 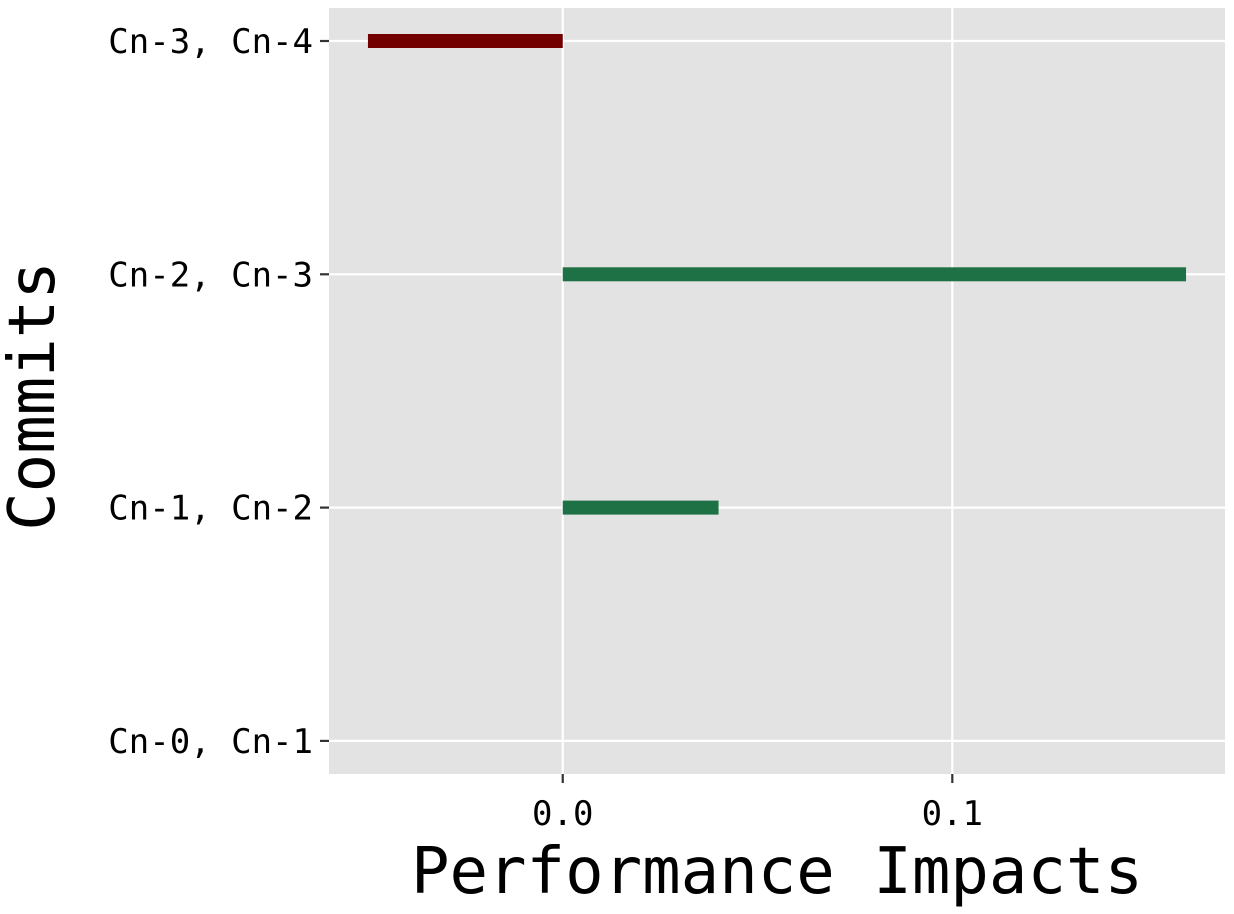 I want to click on y-tick-label: Cn-3, Cn-4, so click(x=210, y=42).